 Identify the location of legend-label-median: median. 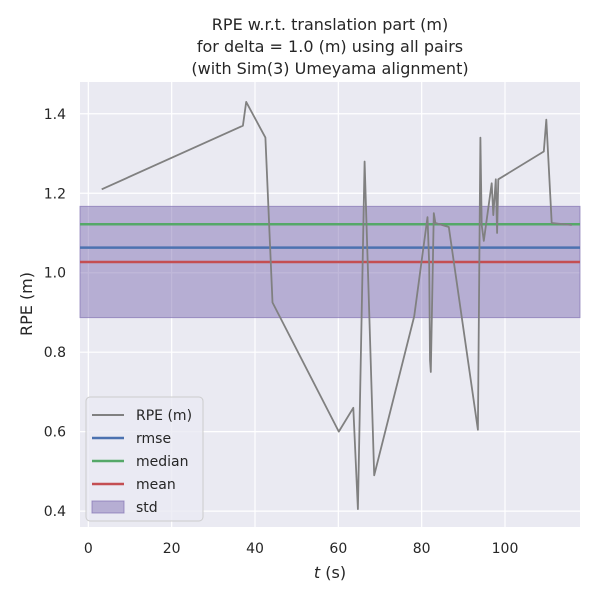
(162, 462).